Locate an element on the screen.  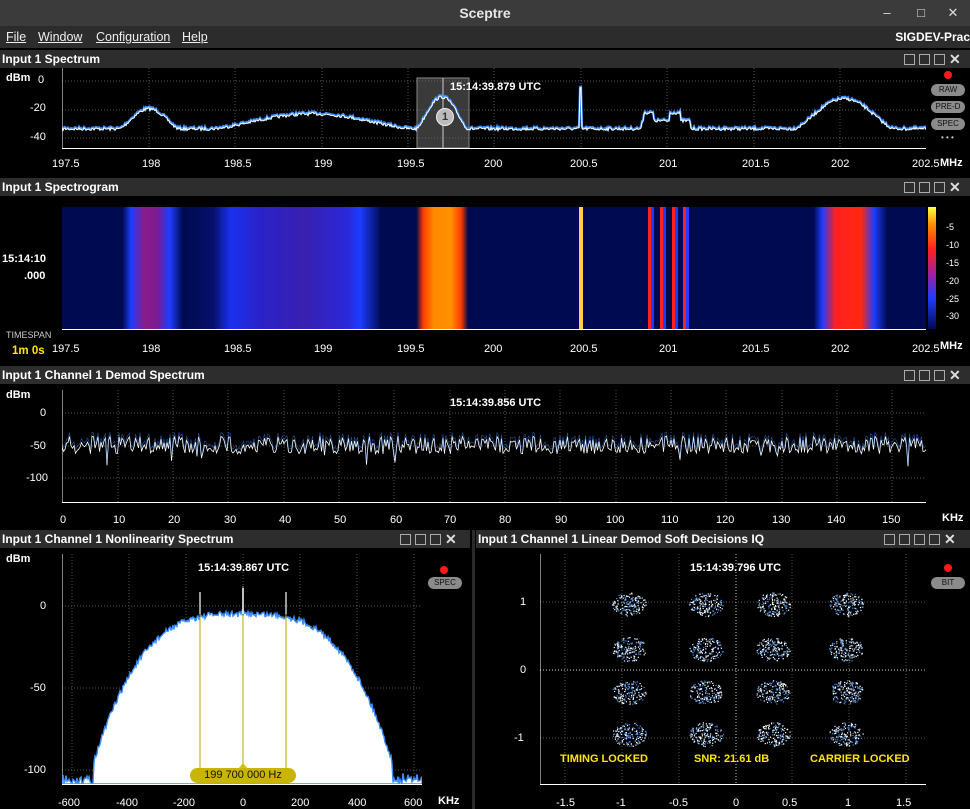
menu-configuration: Configuration is located at coordinates (133, 37).